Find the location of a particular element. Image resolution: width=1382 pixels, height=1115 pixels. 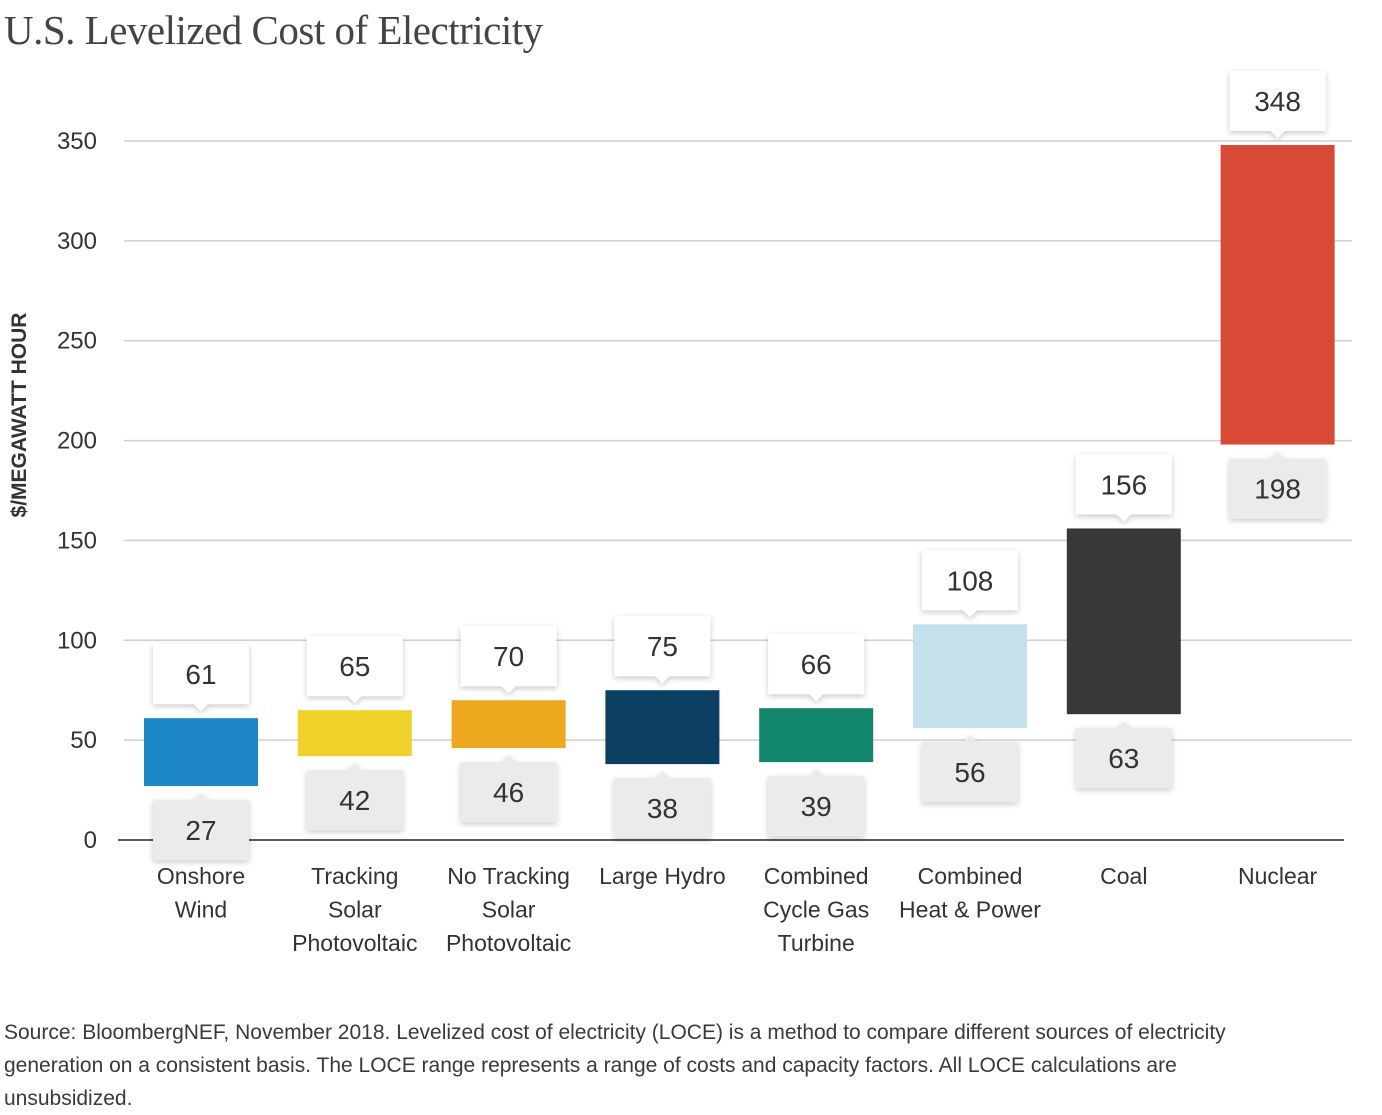

high-value-label: 75 is located at coordinates (662, 646).